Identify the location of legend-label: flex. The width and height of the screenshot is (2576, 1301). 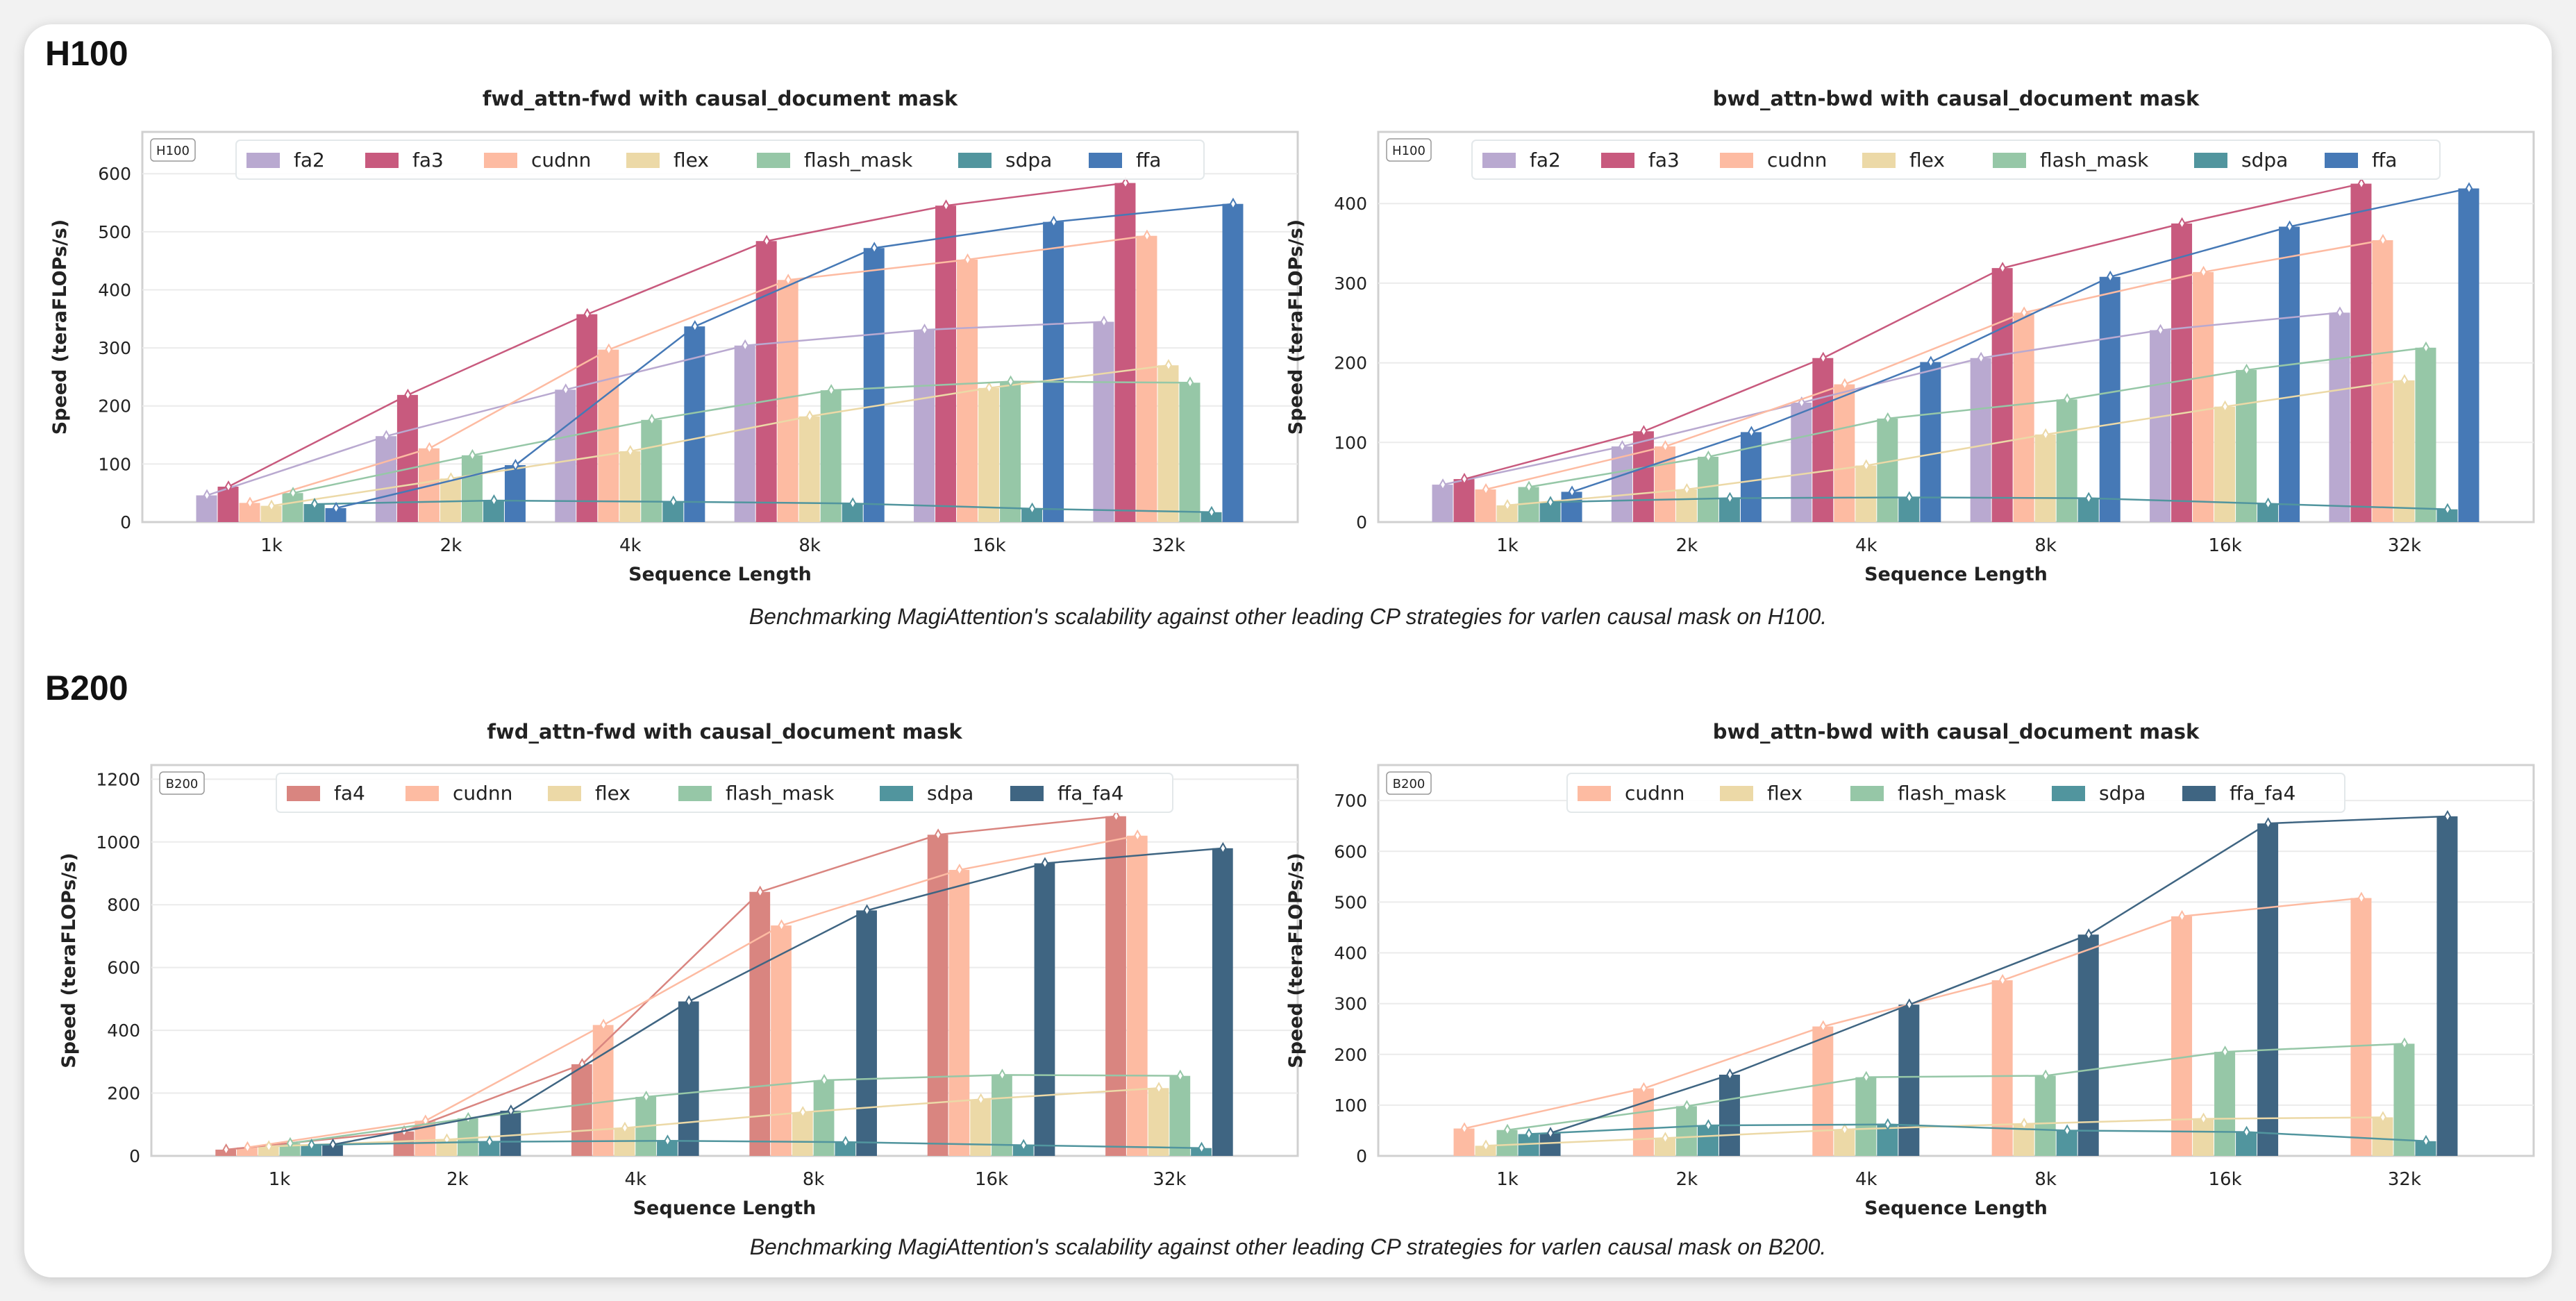
(691, 160).